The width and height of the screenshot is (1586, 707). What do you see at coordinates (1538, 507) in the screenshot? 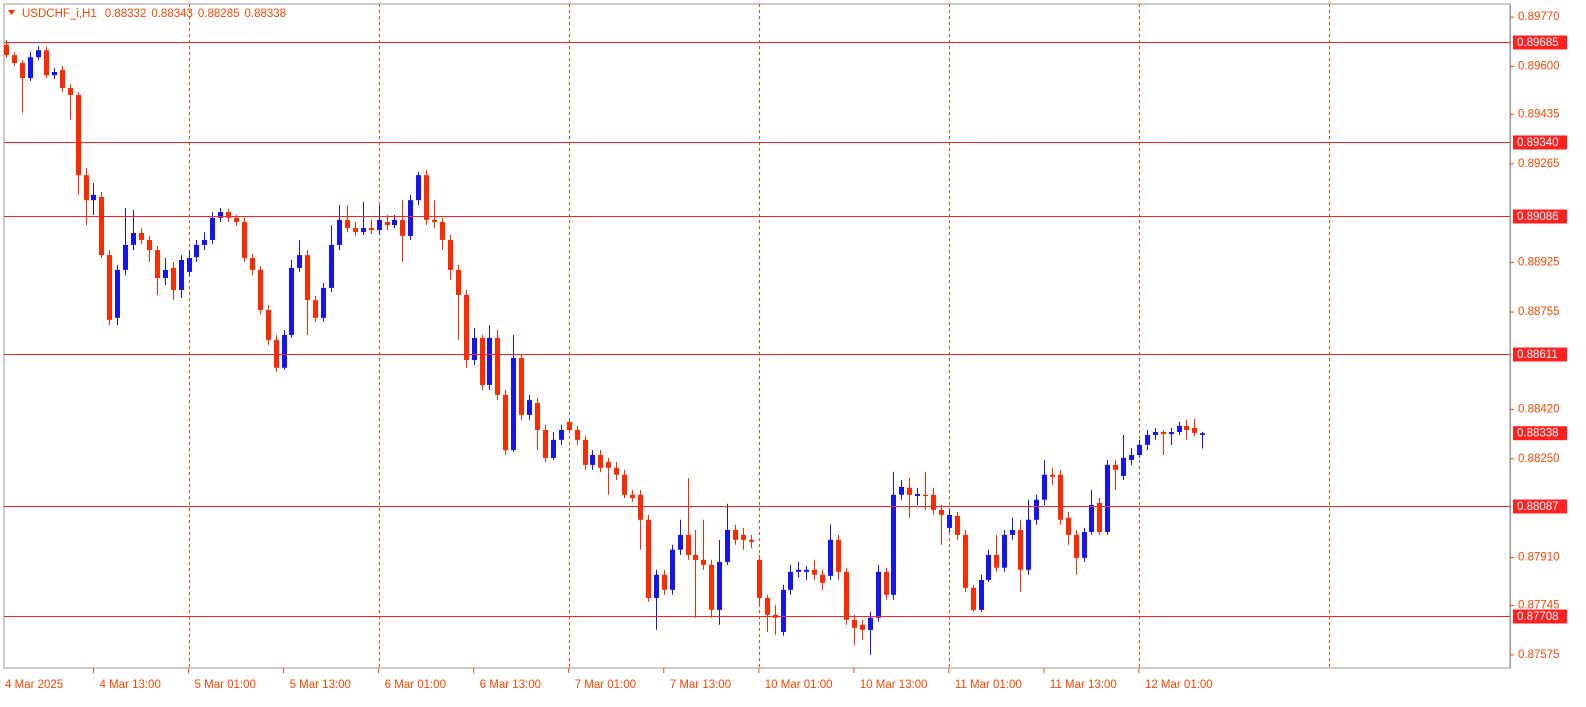
I see `level-label: 0.88087` at bounding box center [1538, 507].